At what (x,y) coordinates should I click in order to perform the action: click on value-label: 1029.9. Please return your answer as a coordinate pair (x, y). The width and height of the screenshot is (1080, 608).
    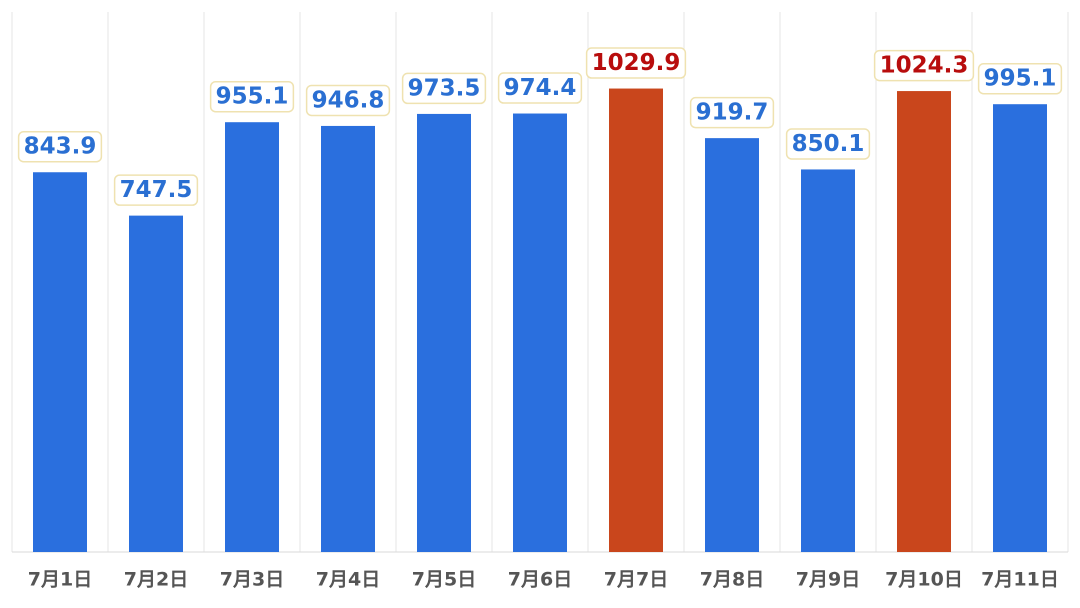
    Looking at the image, I should click on (636, 63).